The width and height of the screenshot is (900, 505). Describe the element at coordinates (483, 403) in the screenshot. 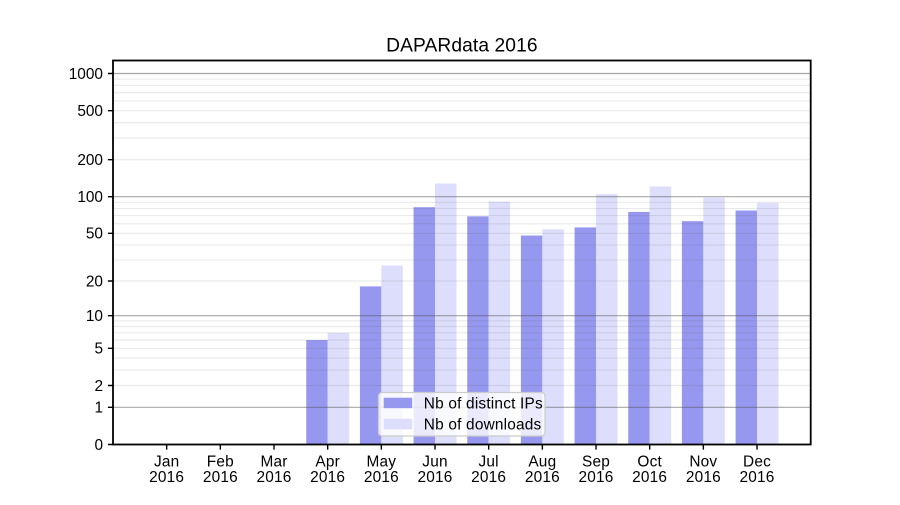

I see `svg-text: Nb of distinct IPs` at that location.